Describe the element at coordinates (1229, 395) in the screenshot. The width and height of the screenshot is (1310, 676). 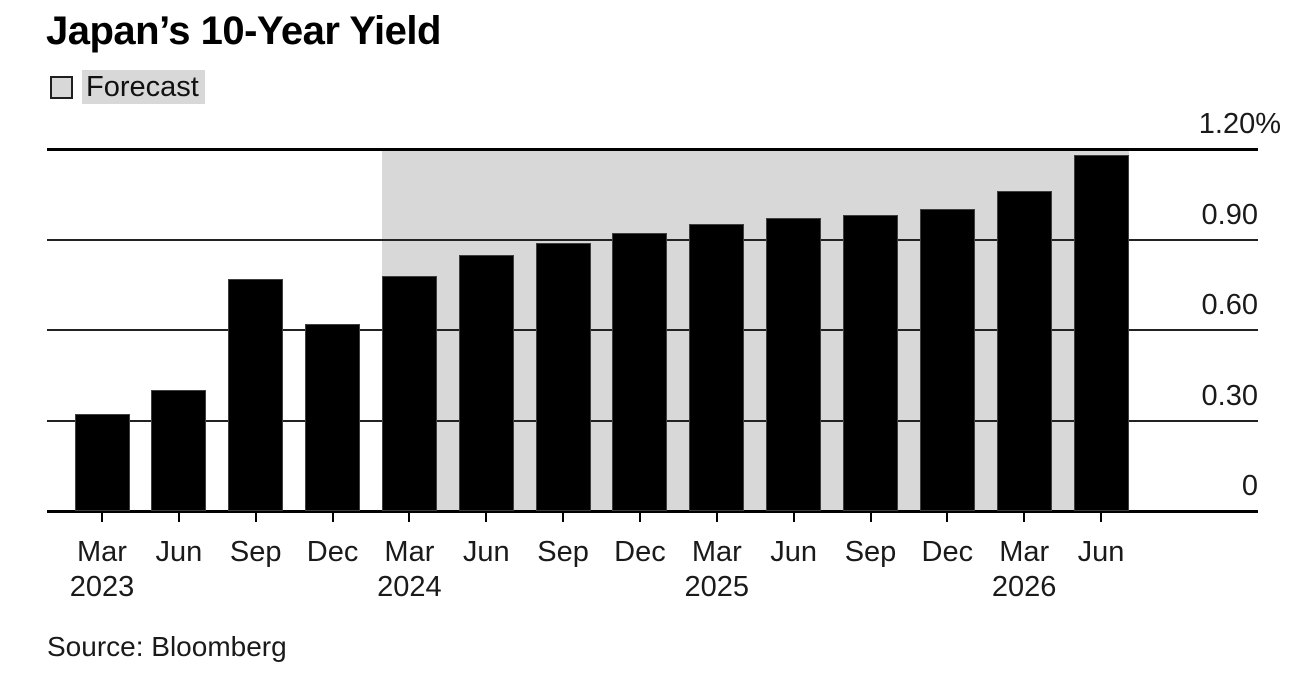
I see `y-axis-label: 0.30` at that location.